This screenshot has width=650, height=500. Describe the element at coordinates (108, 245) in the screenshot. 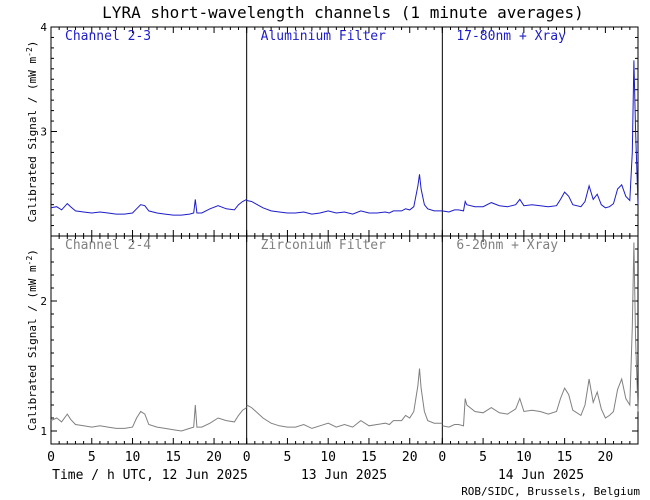

I see `channel-label: Channel 2-4` at that location.